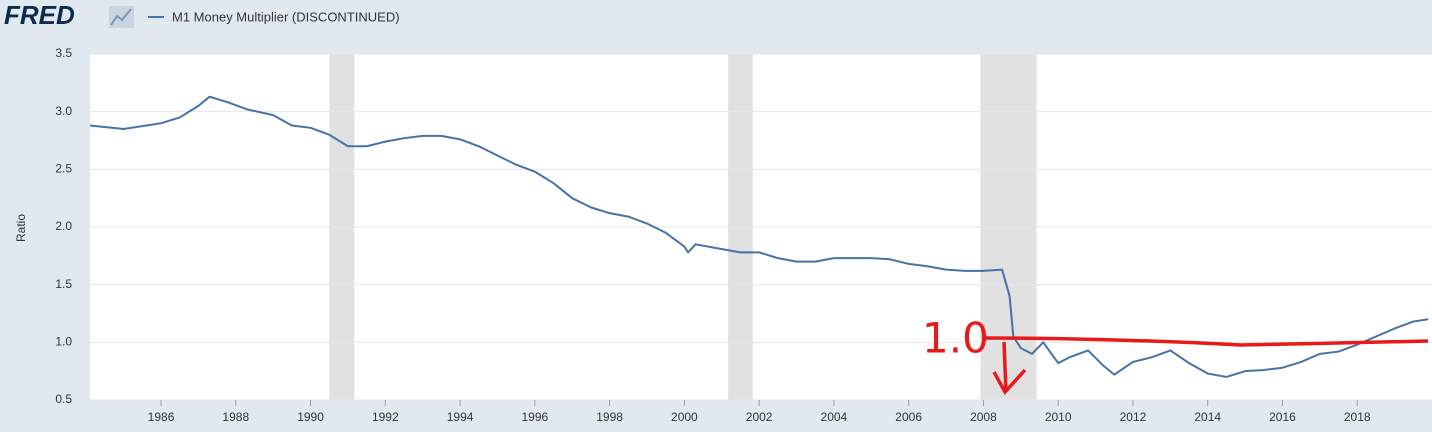  I want to click on x-tick-label: 1990, so click(310, 417).